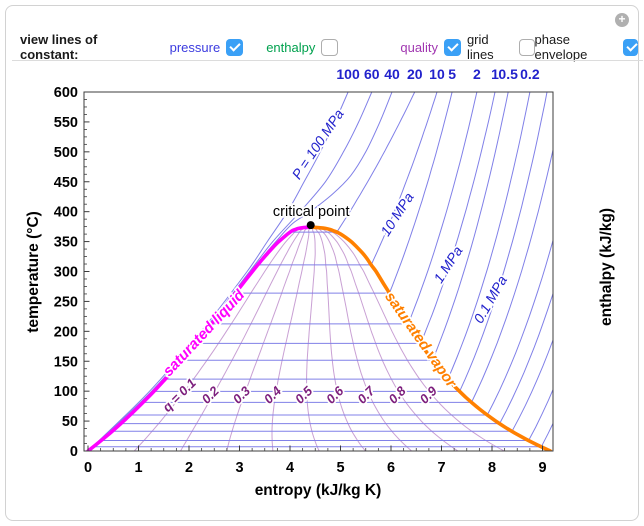  Describe the element at coordinates (527, 47) in the screenshot. I see `grid-lines-checkbox` at that location.